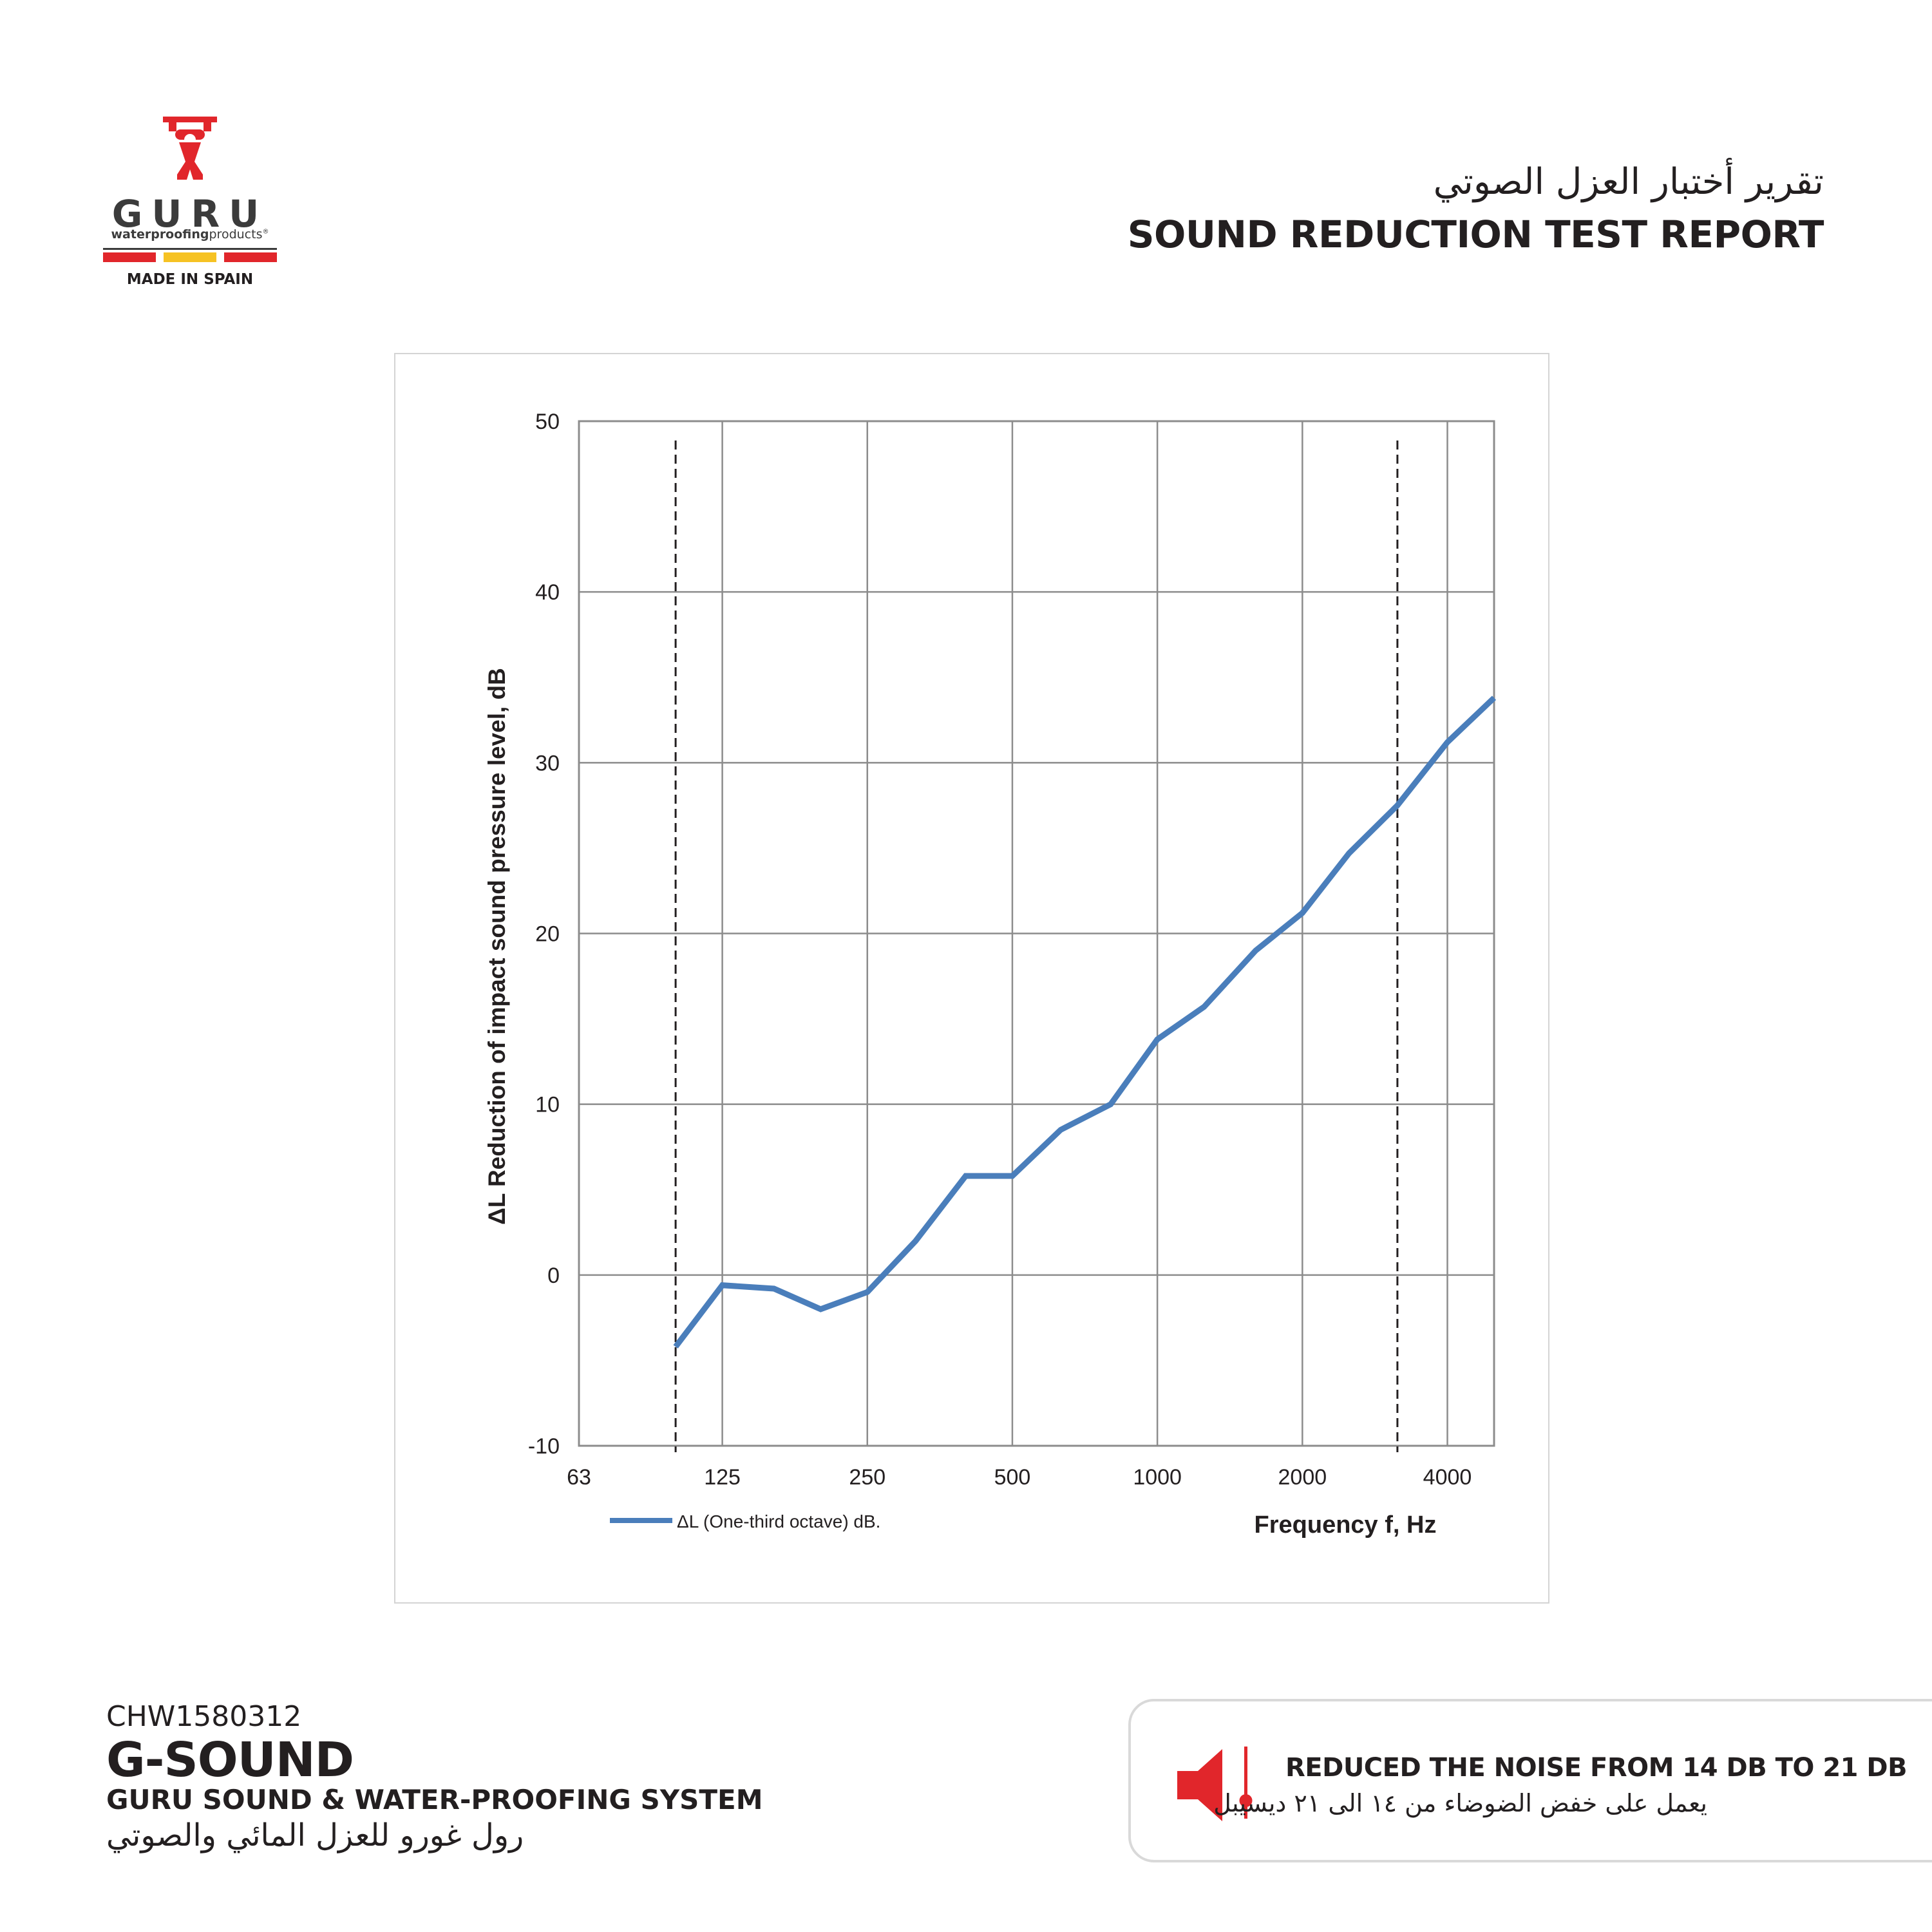 Image resolution: width=1932 pixels, height=1932 pixels. What do you see at coordinates (204, 1717) in the screenshot?
I see `product-code: CHW1580312` at bounding box center [204, 1717].